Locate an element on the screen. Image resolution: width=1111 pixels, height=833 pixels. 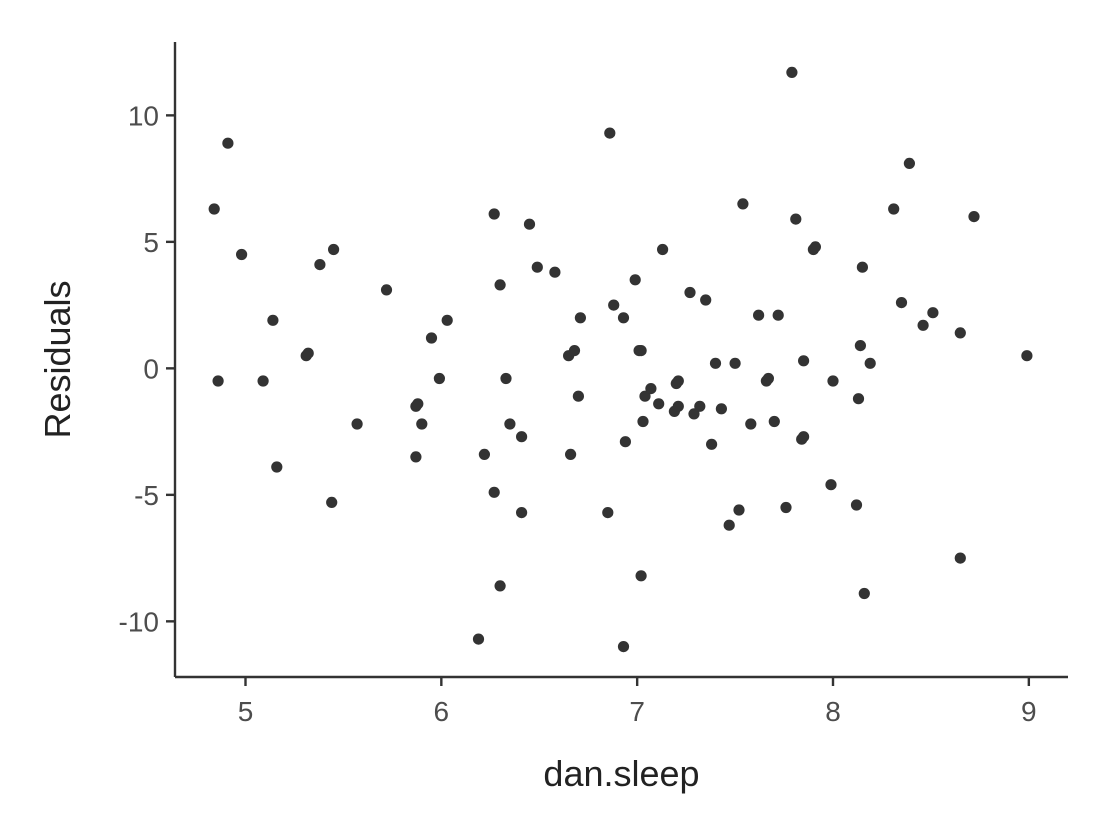
y-tick-label: -10 is located at coordinates (139, 621).